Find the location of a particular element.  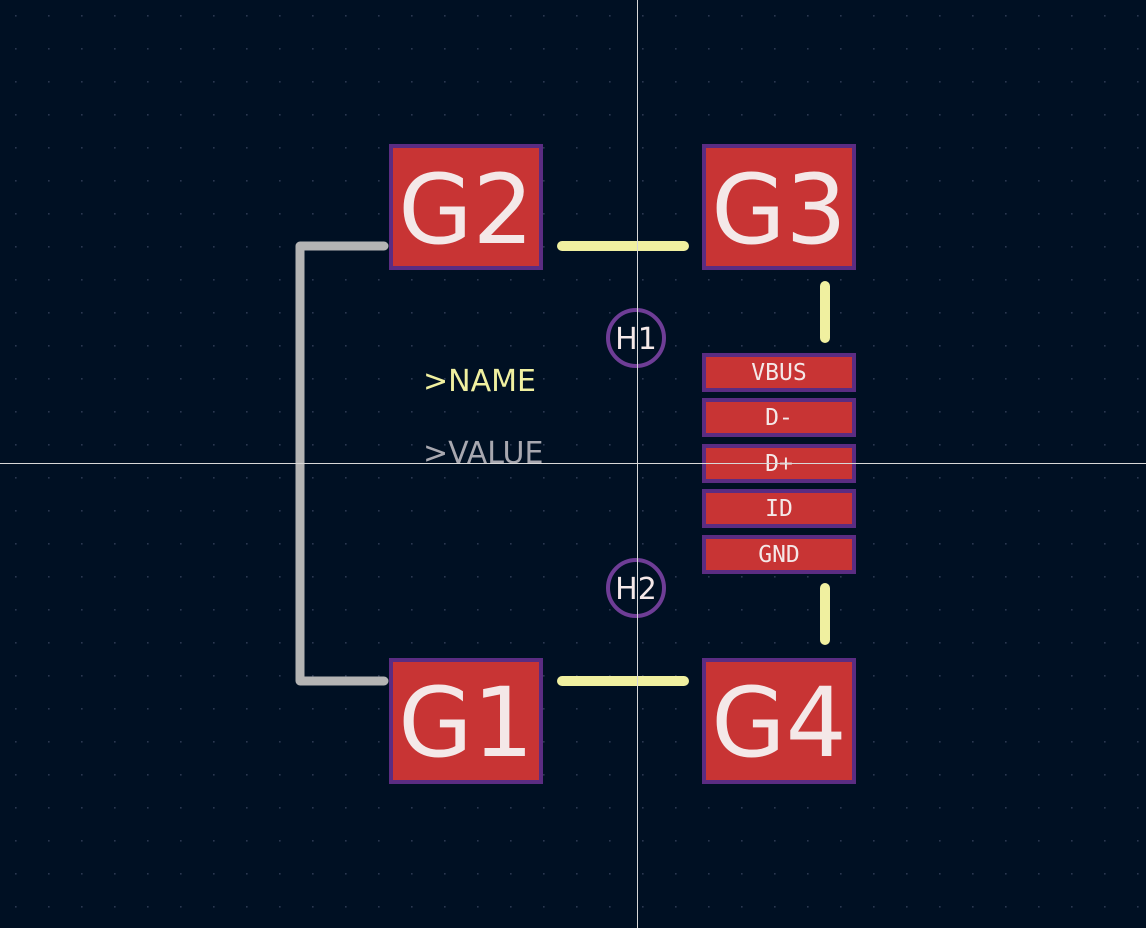

hole-h1: H1 is located at coordinates (636, 338).